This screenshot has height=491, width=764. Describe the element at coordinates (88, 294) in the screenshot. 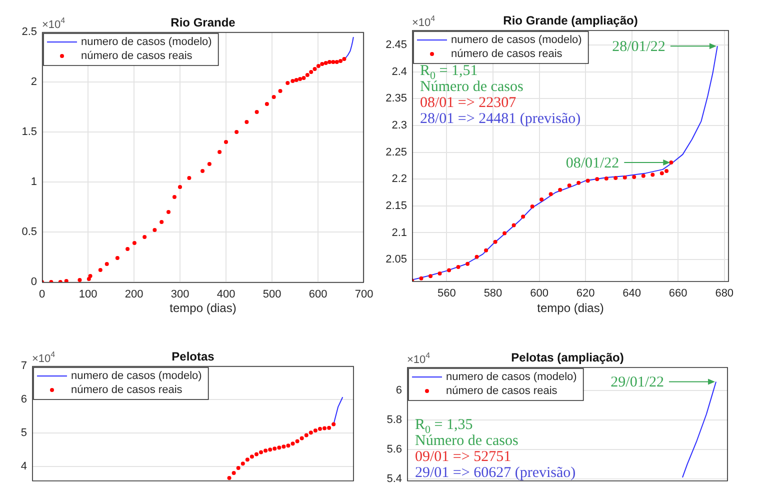

I see `x-tick-label: 100` at that location.